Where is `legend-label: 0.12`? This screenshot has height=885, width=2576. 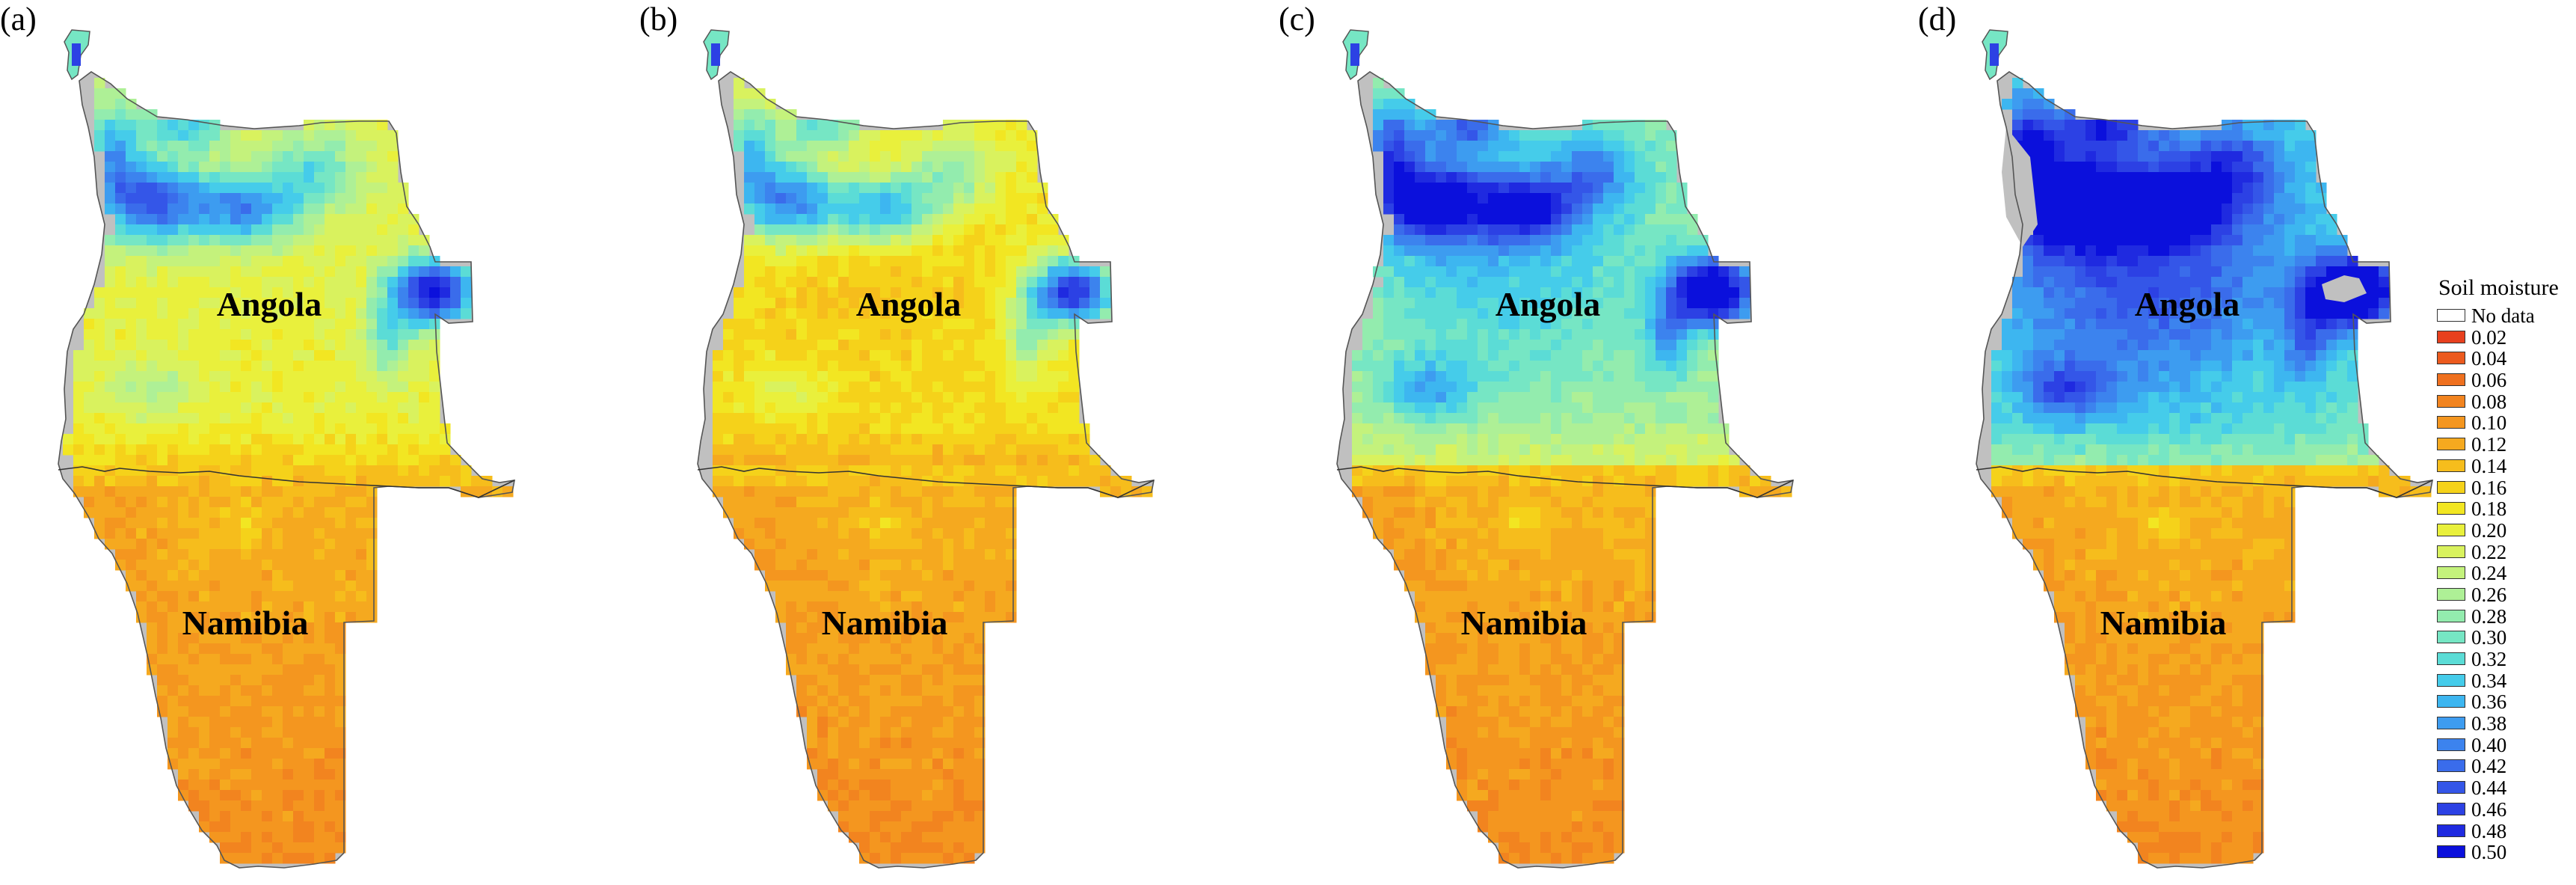 legend-label: 0.12 is located at coordinates (2489, 445).